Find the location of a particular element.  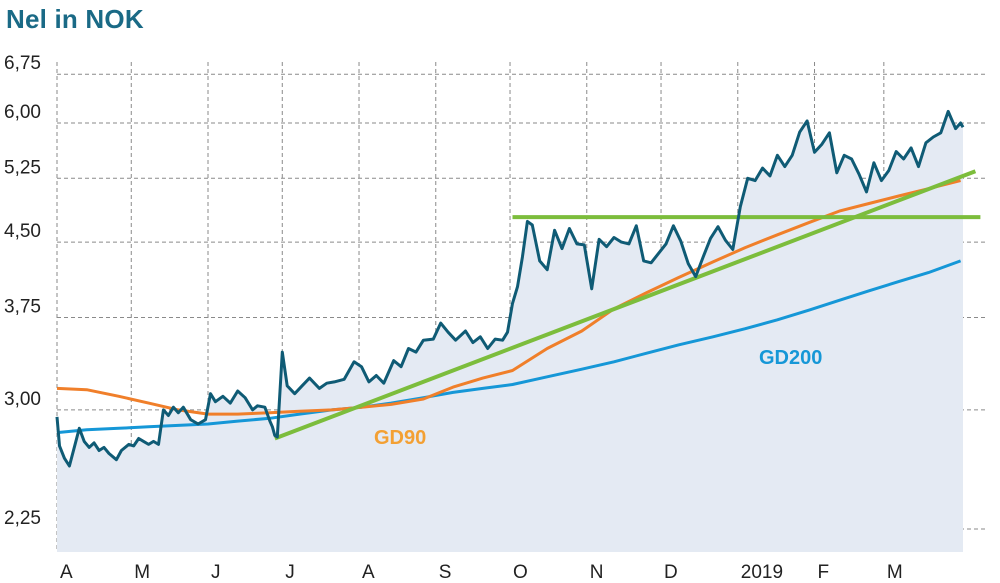

y-tick-label: 3,75 is located at coordinates (22, 307).